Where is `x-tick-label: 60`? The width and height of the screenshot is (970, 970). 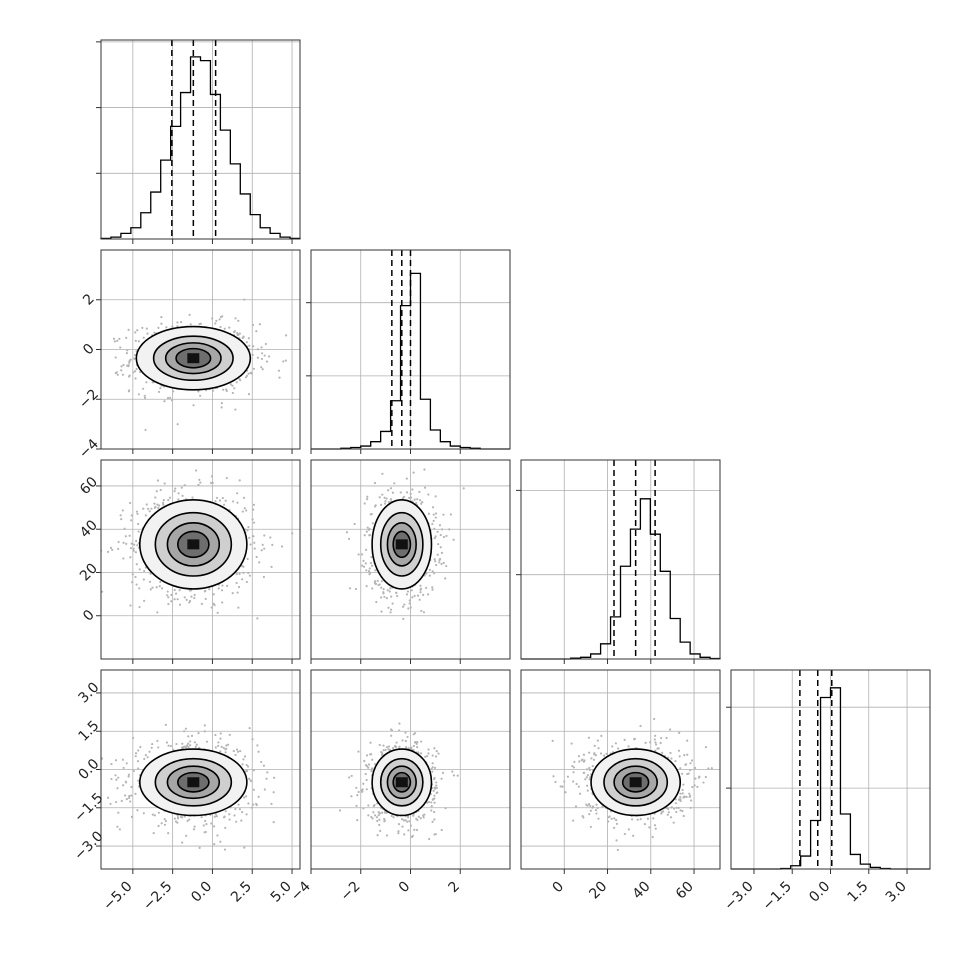 x-tick-label: 60 is located at coordinates (685, 891).